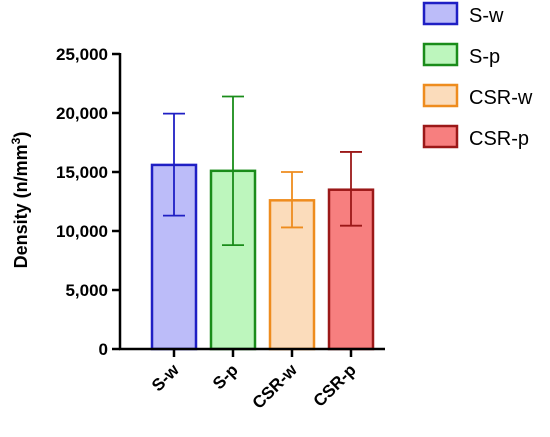  What do you see at coordinates (440, 136) in the screenshot?
I see `legend-swatch-csr-p` at bounding box center [440, 136].